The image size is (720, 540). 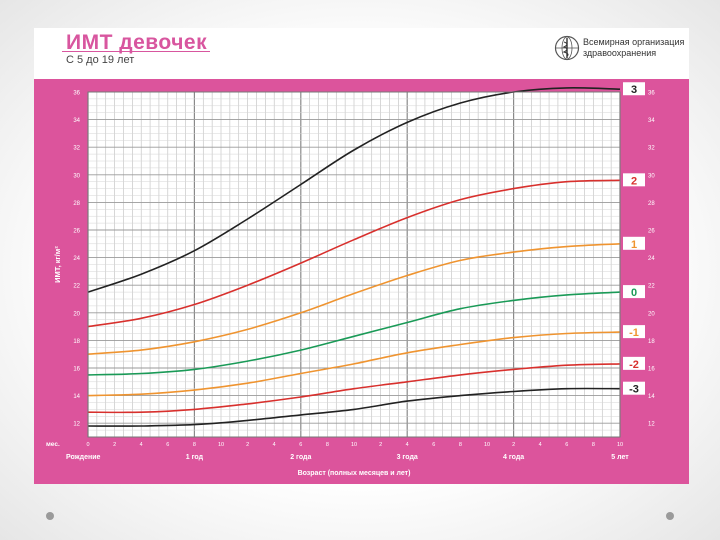 What do you see at coordinates (651, 314) in the screenshot?
I see `y-tick-label-right: 20` at bounding box center [651, 314].